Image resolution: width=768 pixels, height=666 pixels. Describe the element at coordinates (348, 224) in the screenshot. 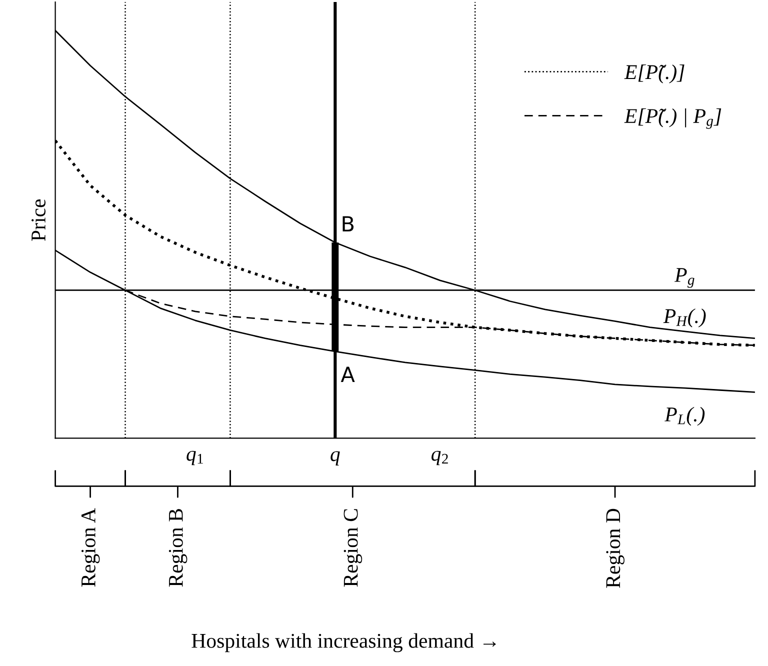

I see `annotation: B` at that location.